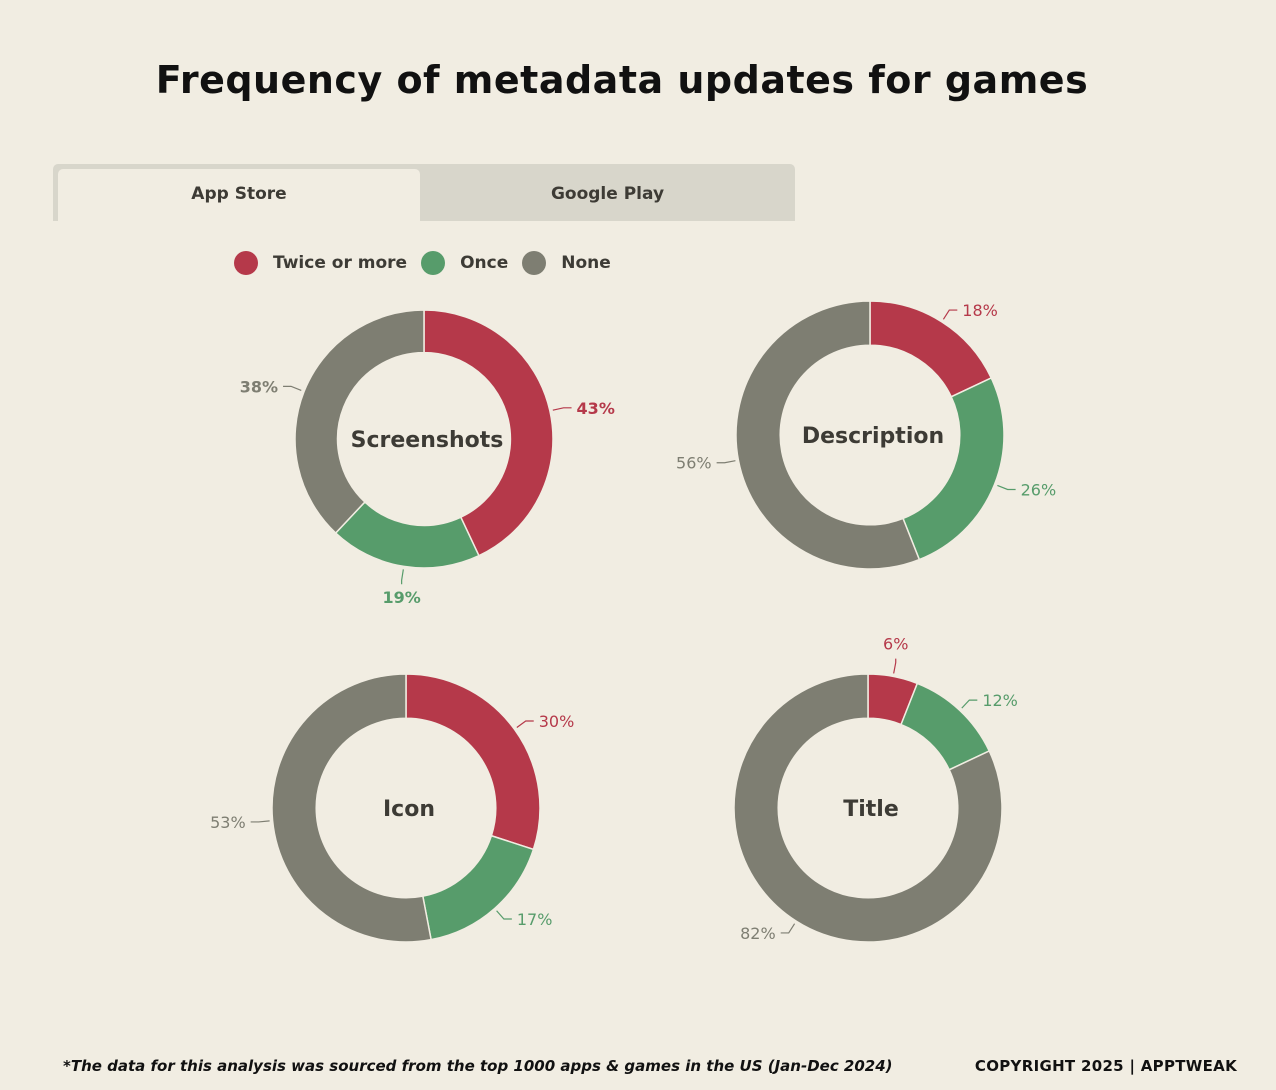 This screenshot has height=1090, width=1276. I want to click on donut-center-label: Icon, so click(409, 809).